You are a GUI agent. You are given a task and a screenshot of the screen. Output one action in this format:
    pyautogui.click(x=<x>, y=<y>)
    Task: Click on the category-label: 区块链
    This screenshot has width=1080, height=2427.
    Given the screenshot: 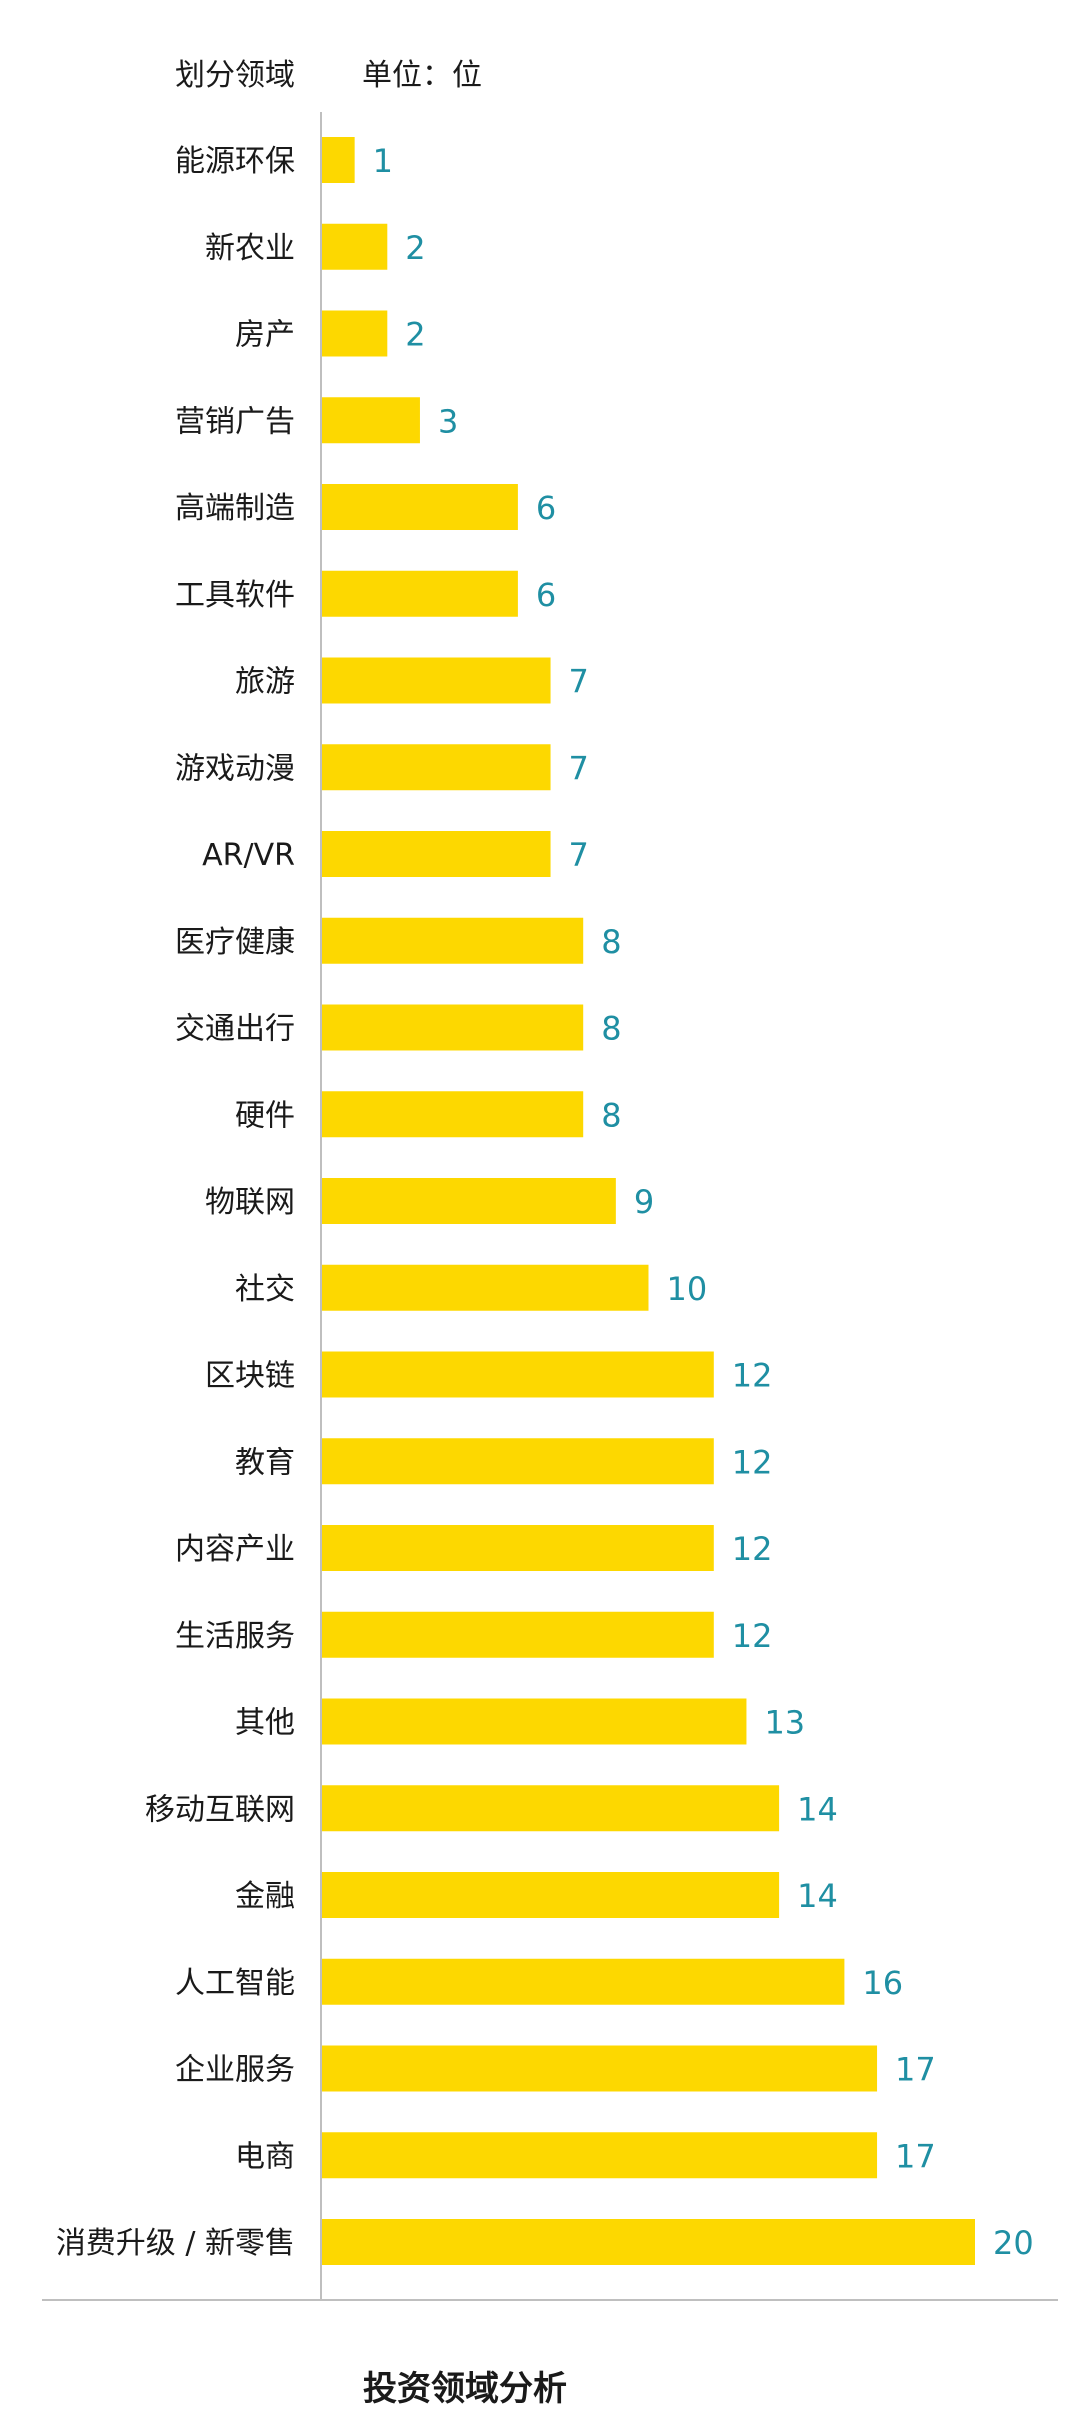 What is the action you would take?
    pyautogui.click(x=250, y=1376)
    